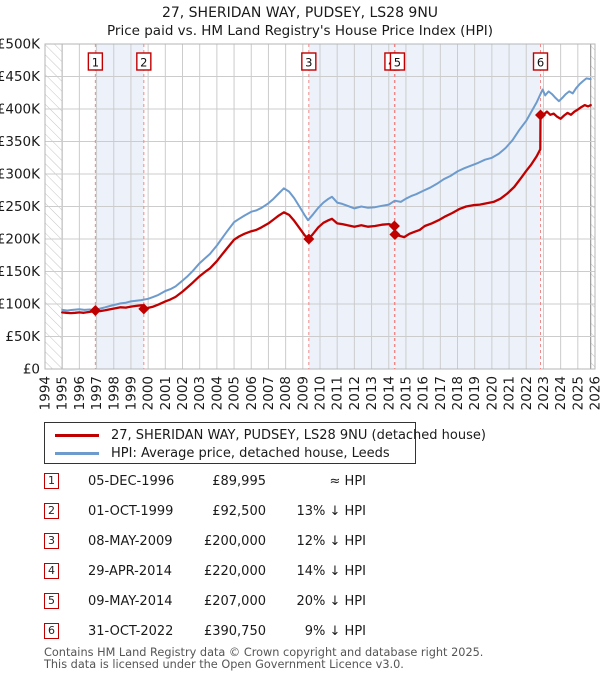 This screenshot has height=680, width=600. Describe the element at coordinates (149, 393) in the screenshot. I see `x-axis-label: 2000` at that location.